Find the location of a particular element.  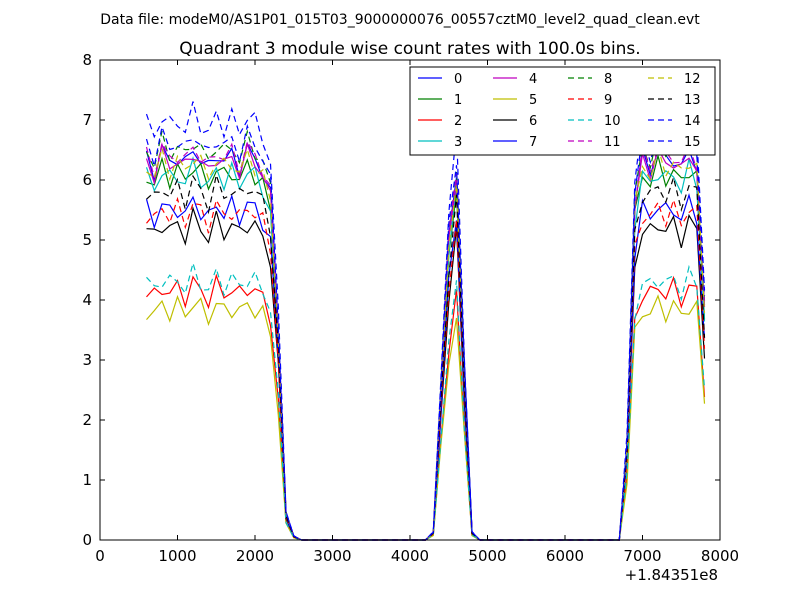

legend-label-1: 1 is located at coordinates (458, 100).